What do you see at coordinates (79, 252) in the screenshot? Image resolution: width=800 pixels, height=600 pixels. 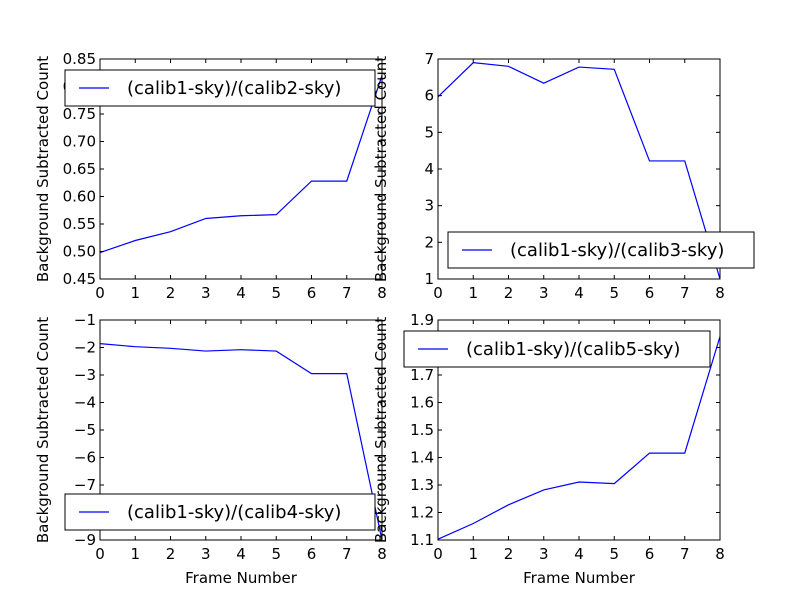 I see `y-tick-label: 0.50` at bounding box center [79, 252].